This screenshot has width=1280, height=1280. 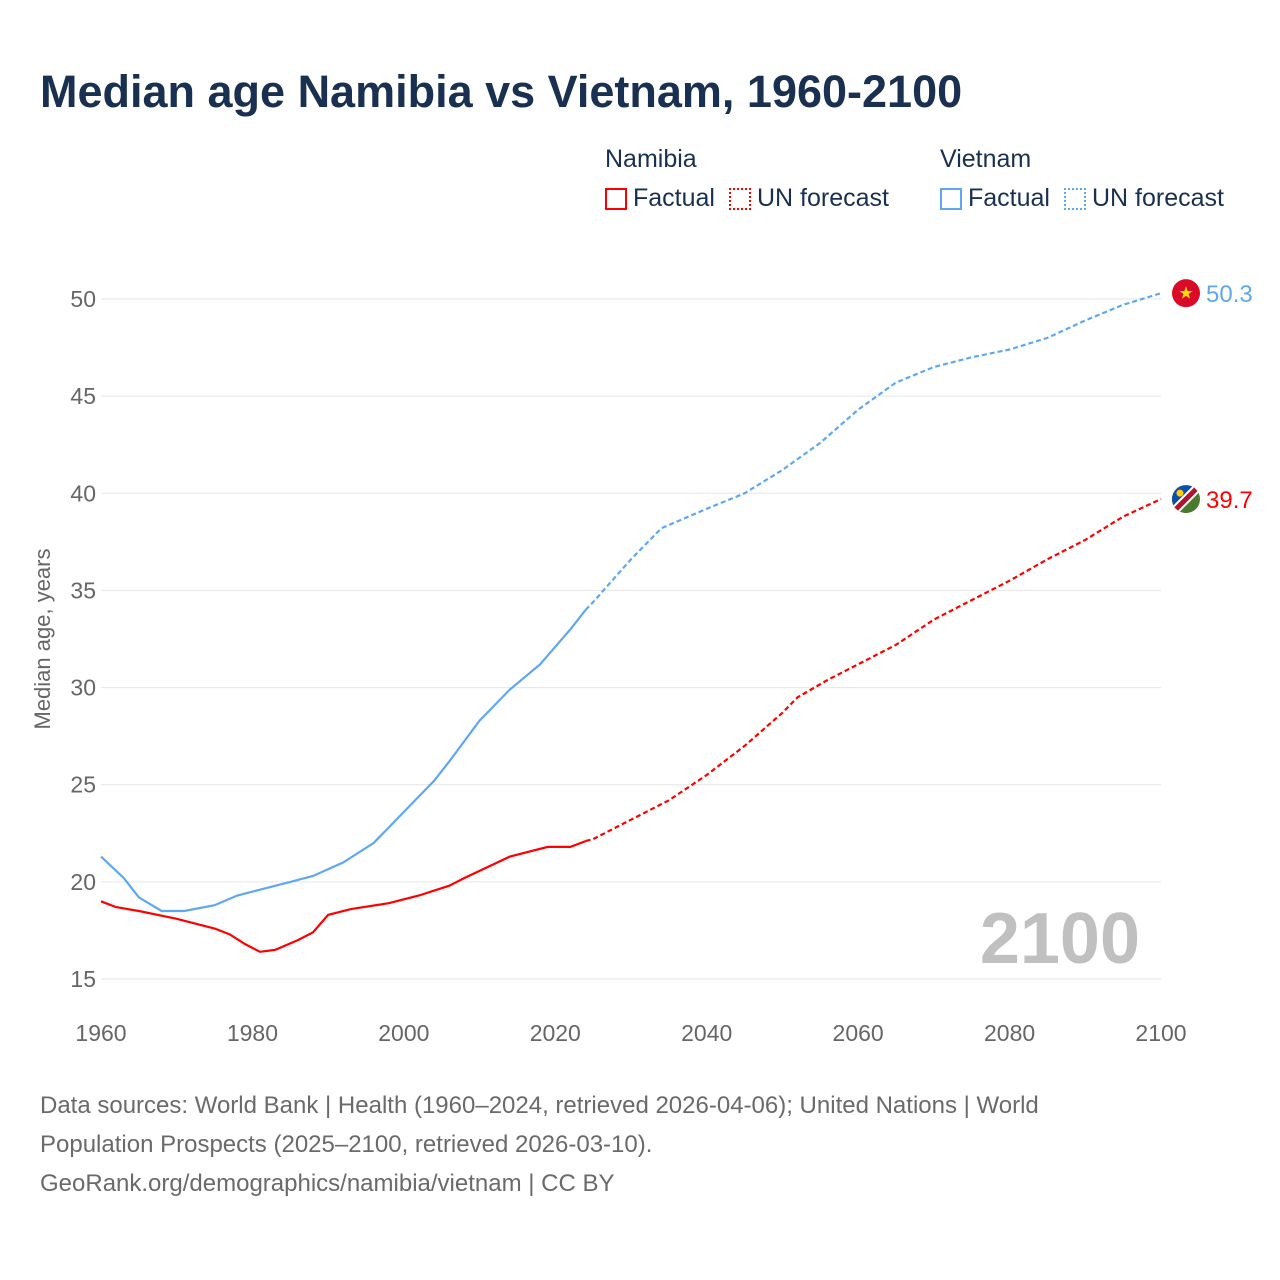 I want to click on y-tick-label: 45, so click(x=83, y=396).